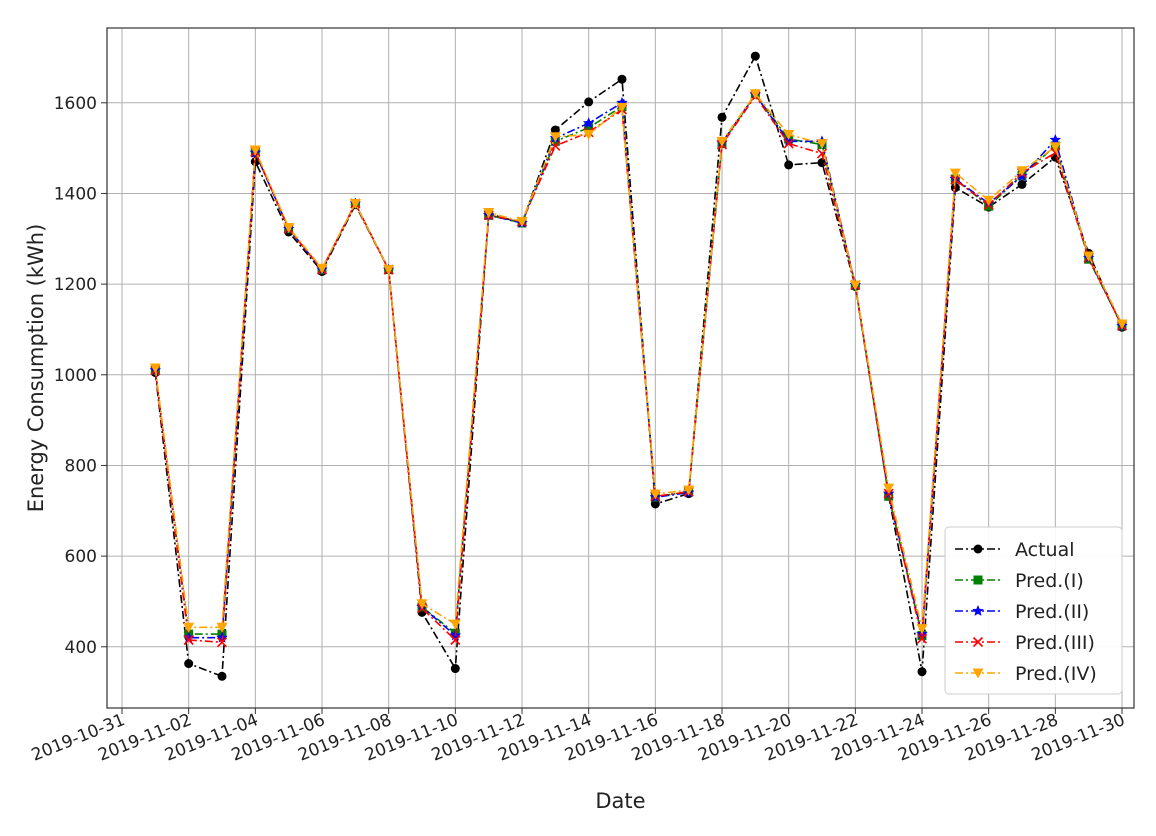  Describe the element at coordinates (1056, 674) in the screenshot. I see `legend-label: Pred.(IV)` at that location.